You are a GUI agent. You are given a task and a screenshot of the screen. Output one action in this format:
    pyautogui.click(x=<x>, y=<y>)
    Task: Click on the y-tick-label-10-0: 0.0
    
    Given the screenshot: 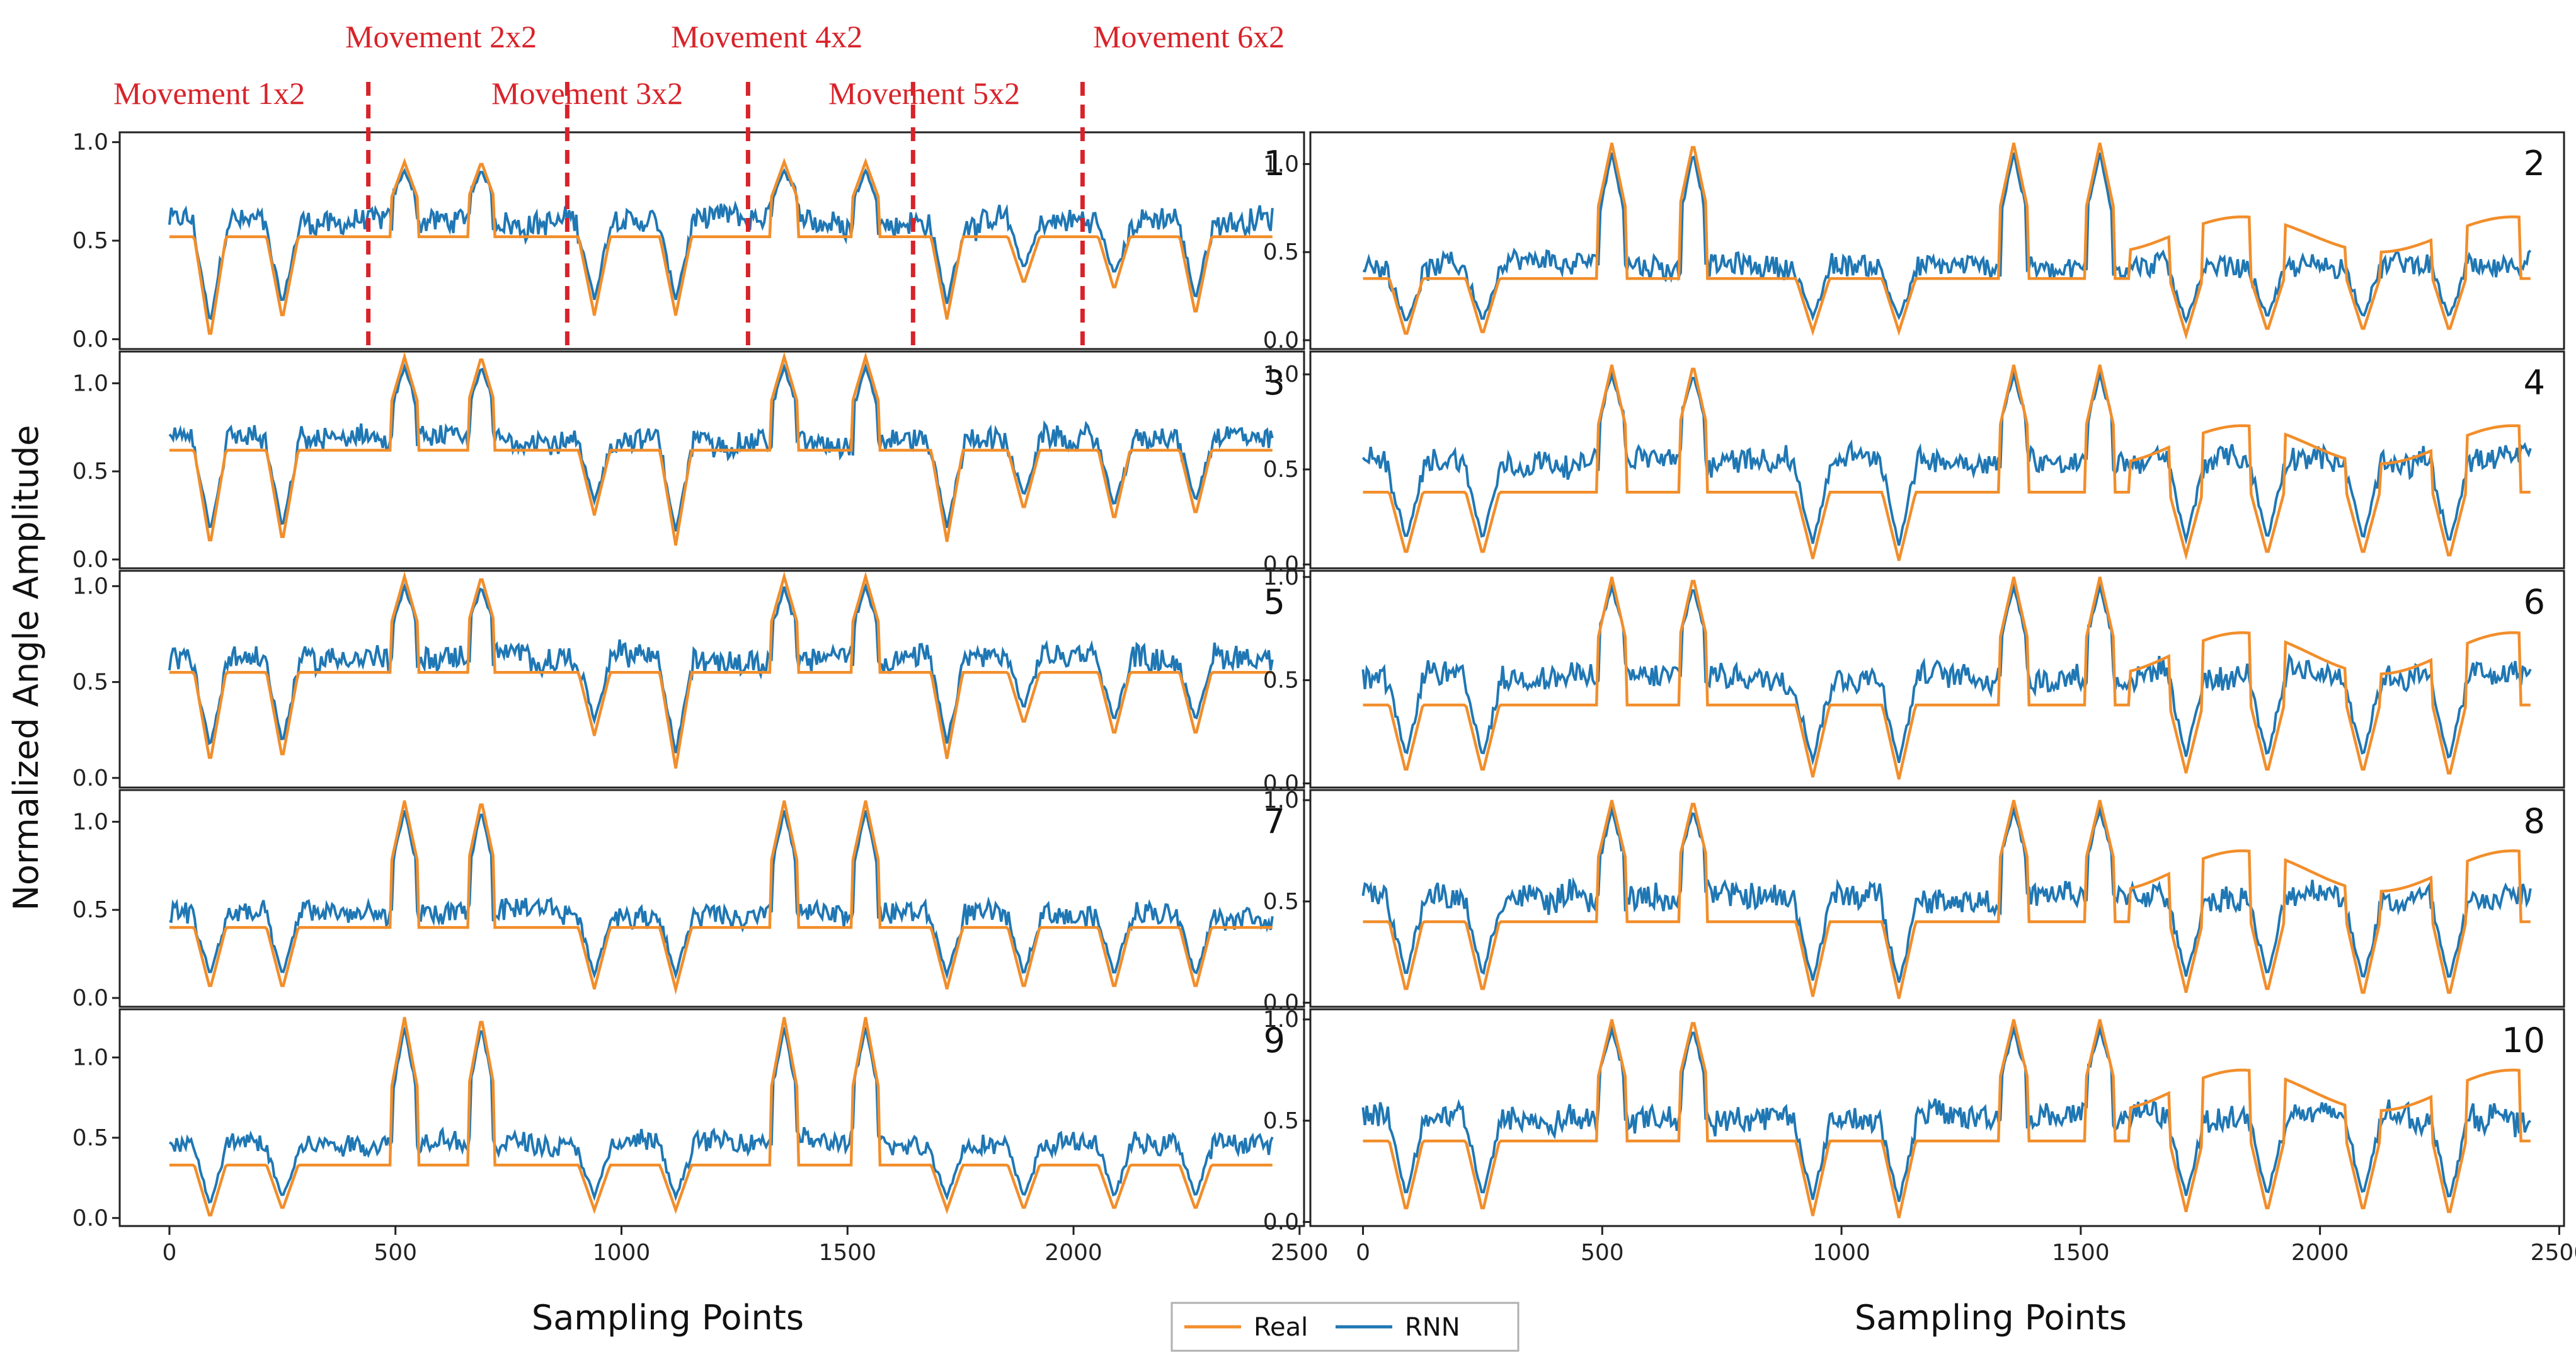 What is the action you would take?
    pyautogui.click(x=1281, y=1222)
    